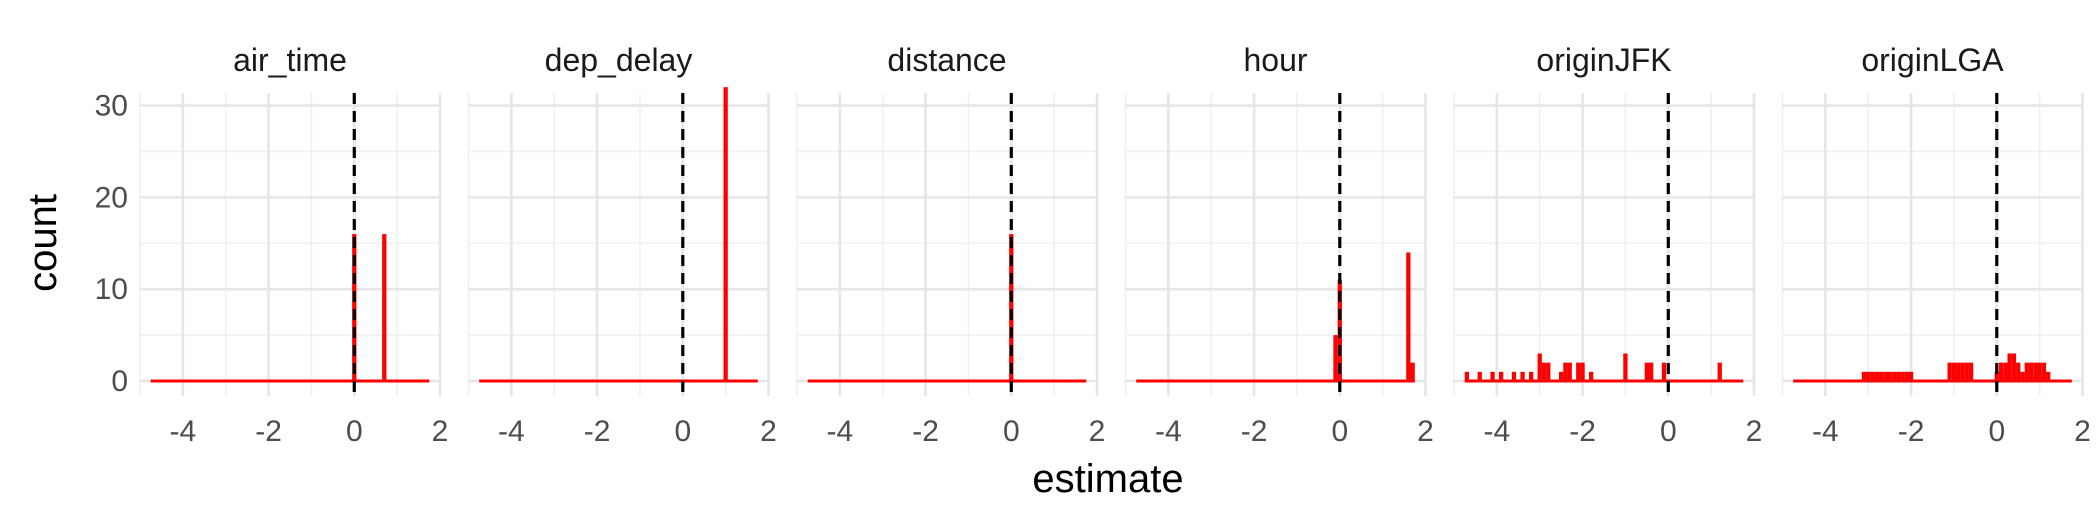 This screenshot has width=2100, height=525. What do you see at coordinates (619, 60) in the screenshot?
I see `facet-strip-label: dep_delay` at bounding box center [619, 60].